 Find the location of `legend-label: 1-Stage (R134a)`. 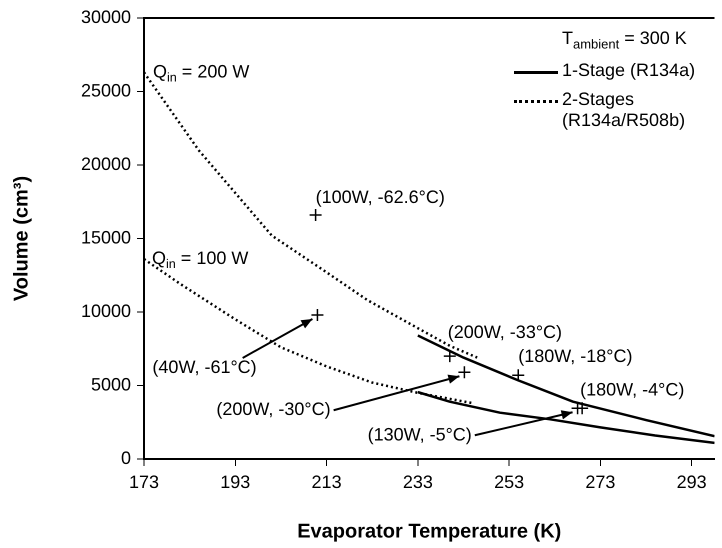

legend-label: 1-Stage (R134a) is located at coordinates (629, 70).